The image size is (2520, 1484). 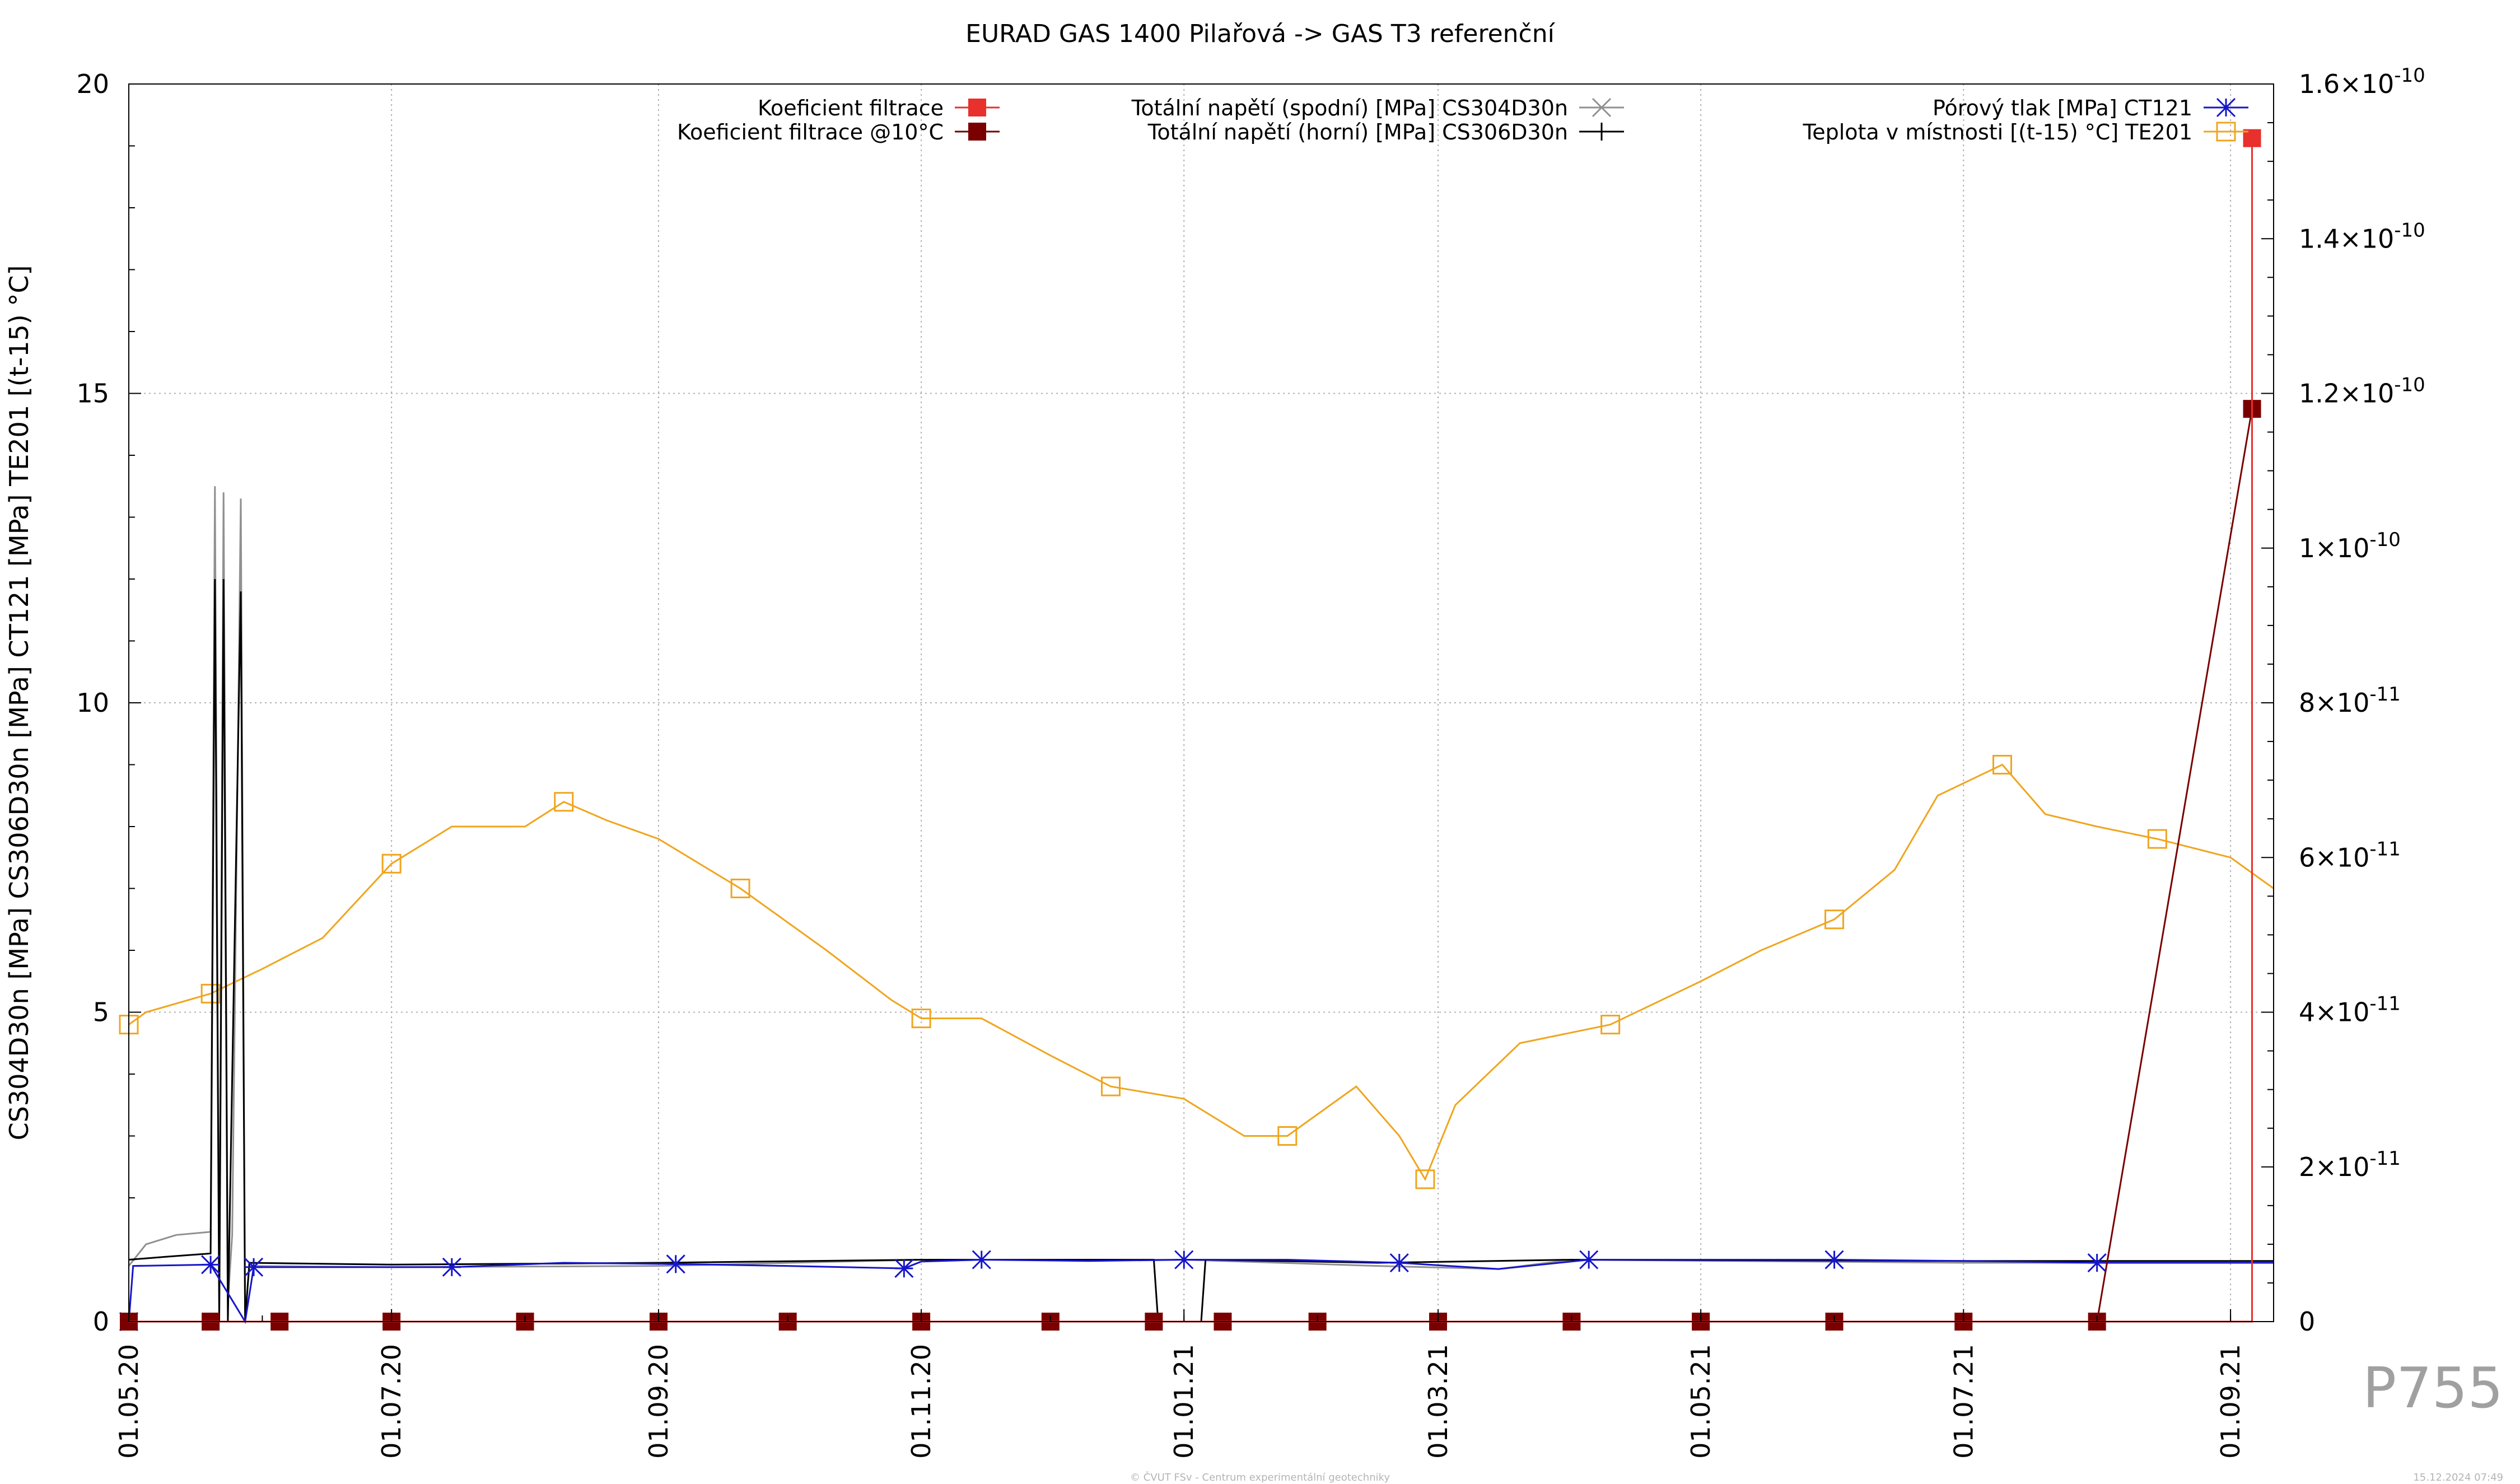 What do you see at coordinates (2350, 1165) in the screenshot?
I see `y2-tick-label: 2×10⁻¹¹` at bounding box center [2350, 1165].